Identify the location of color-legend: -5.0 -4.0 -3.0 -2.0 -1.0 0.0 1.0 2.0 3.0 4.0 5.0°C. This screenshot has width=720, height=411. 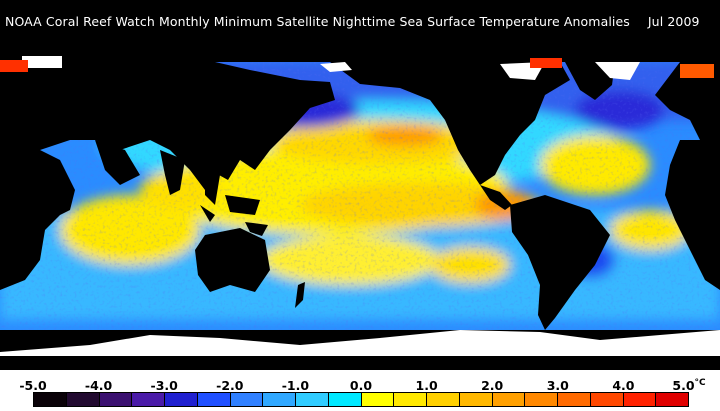
(360, 390).